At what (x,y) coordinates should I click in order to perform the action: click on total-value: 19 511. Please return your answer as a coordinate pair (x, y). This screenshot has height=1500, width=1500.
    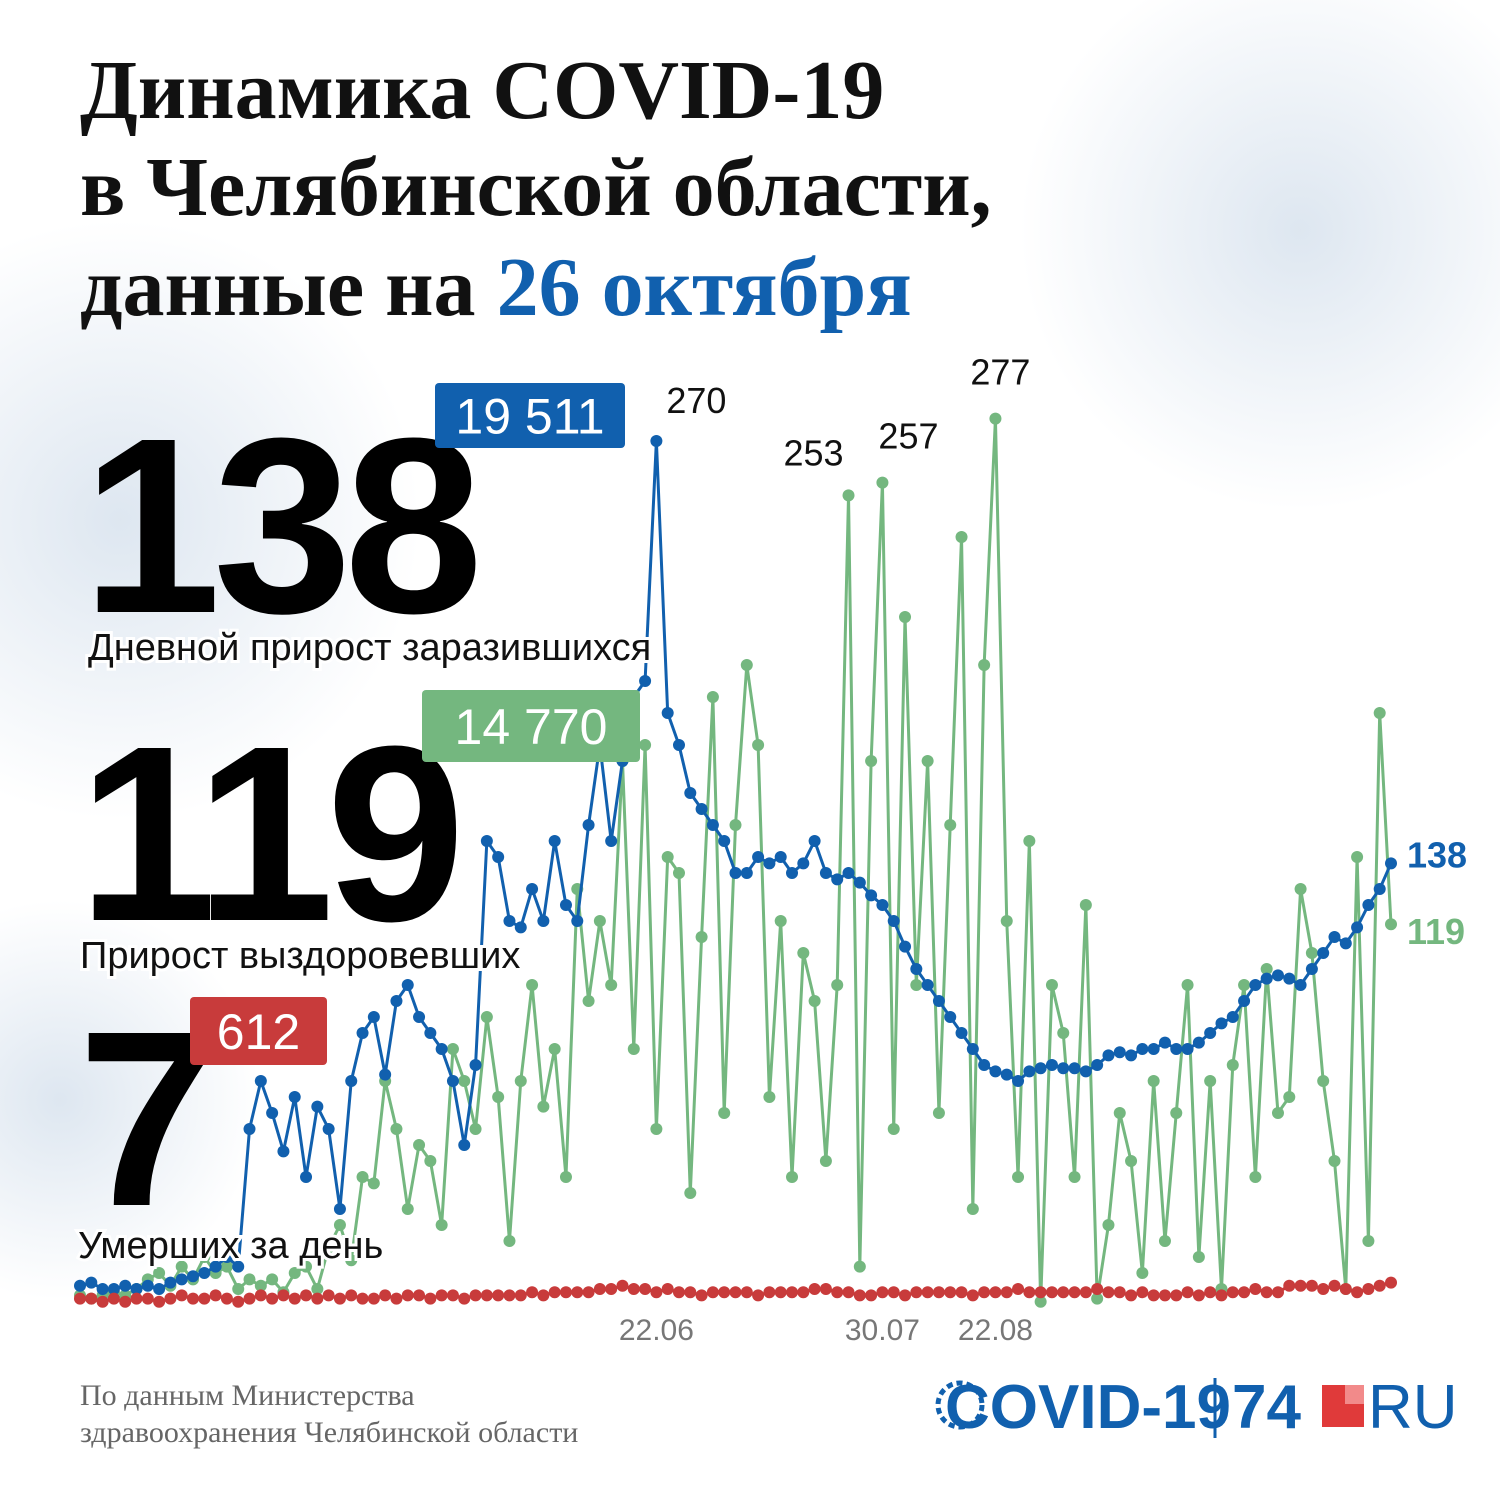
    Looking at the image, I should click on (529, 417).